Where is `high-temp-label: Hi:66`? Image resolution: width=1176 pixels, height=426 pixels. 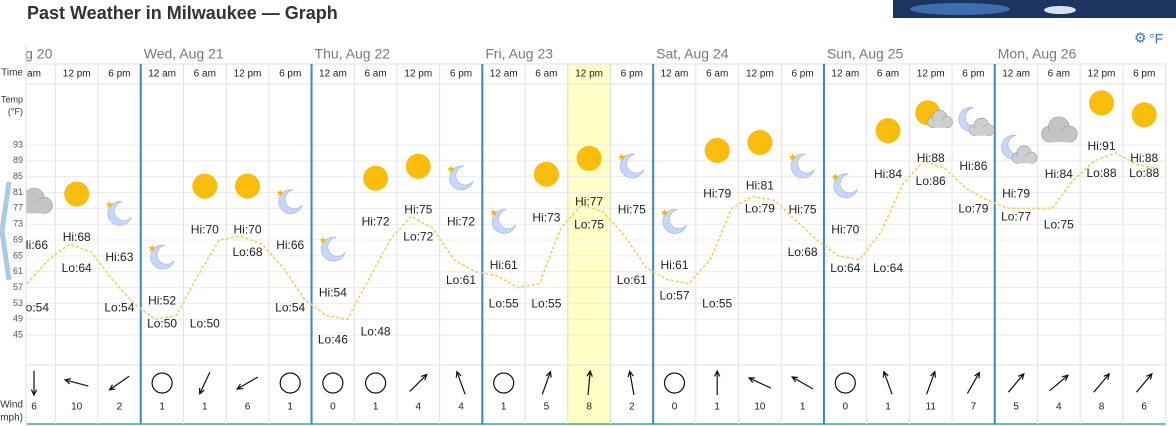 high-temp-label: Hi:66 is located at coordinates (290, 245).